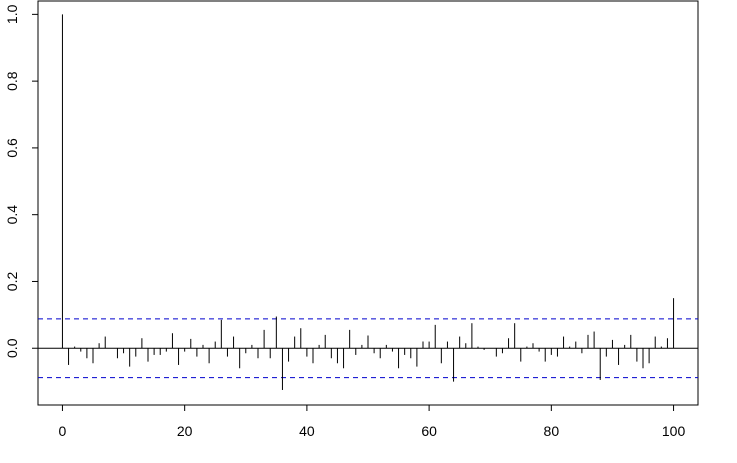 The image size is (737, 463). I want to click on x-axis: 0 20 40 60 80 100, so click(372, 422).